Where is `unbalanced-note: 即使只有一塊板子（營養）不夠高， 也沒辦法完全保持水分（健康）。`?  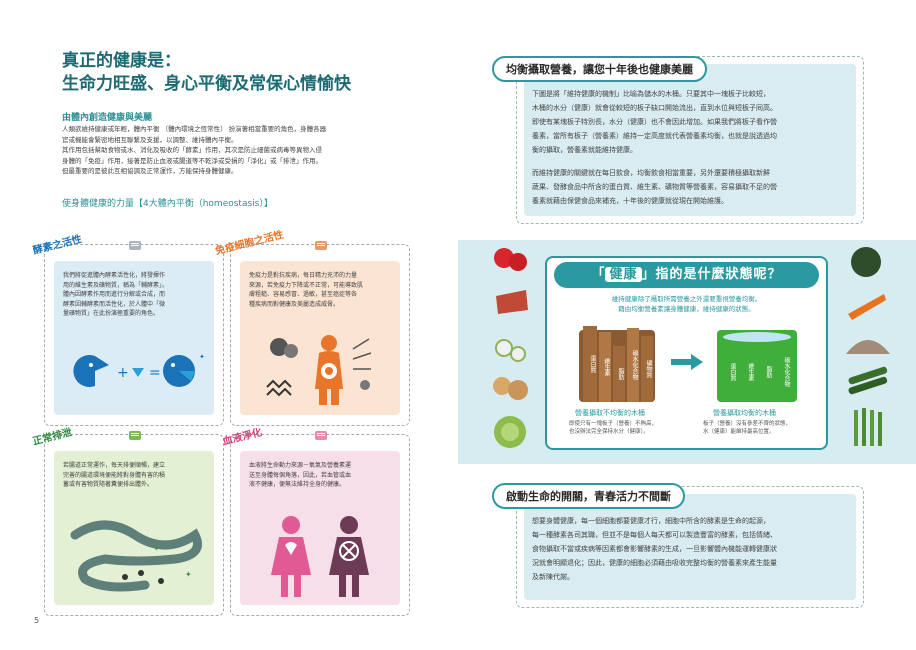 unbalanced-note: 即使只有一塊板子（營養）不夠高， 也沒辦法完全保持水分（健康）。 is located at coordinates (613, 428).